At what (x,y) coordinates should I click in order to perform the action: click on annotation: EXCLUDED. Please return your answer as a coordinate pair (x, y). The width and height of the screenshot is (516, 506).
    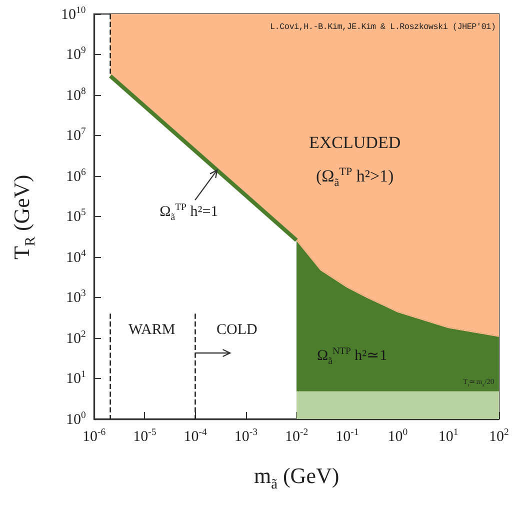
    Looking at the image, I should click on (355, 143).